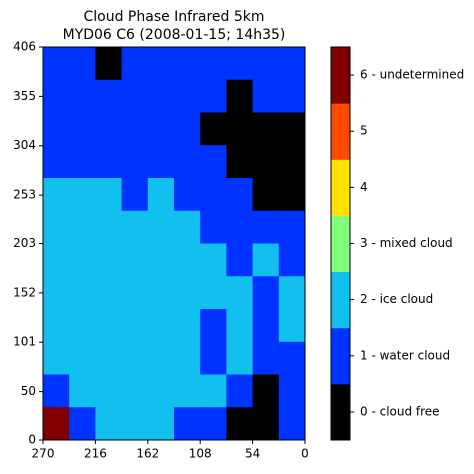  I want to click on x-tick-label: 108, so click(200, 454).